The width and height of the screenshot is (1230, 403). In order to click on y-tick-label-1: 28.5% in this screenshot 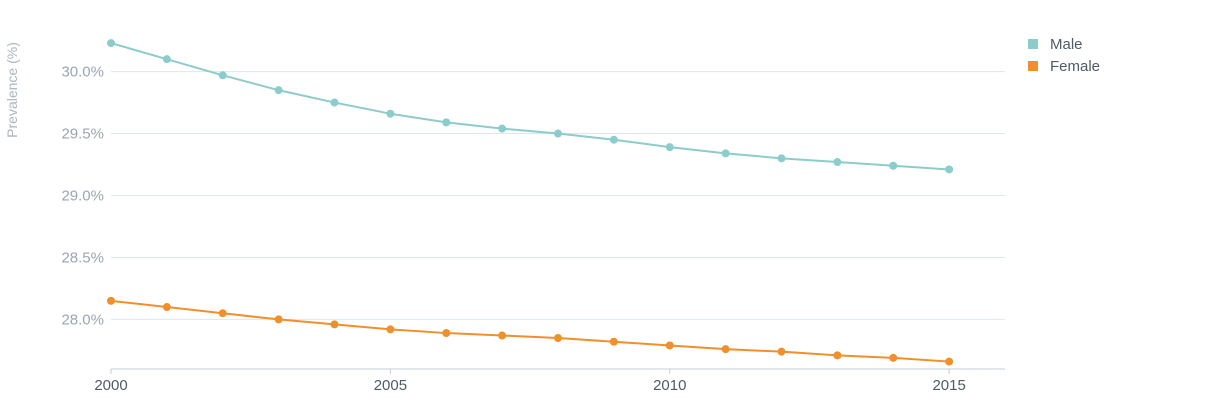, I will do `click(82, 257)`.